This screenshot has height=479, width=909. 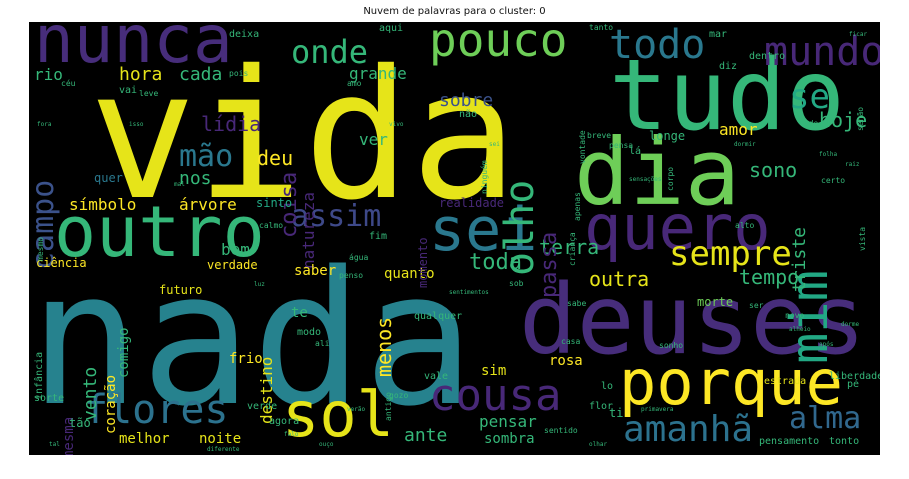 I want to click on word-flor: flor, so click(x=601, y=406).